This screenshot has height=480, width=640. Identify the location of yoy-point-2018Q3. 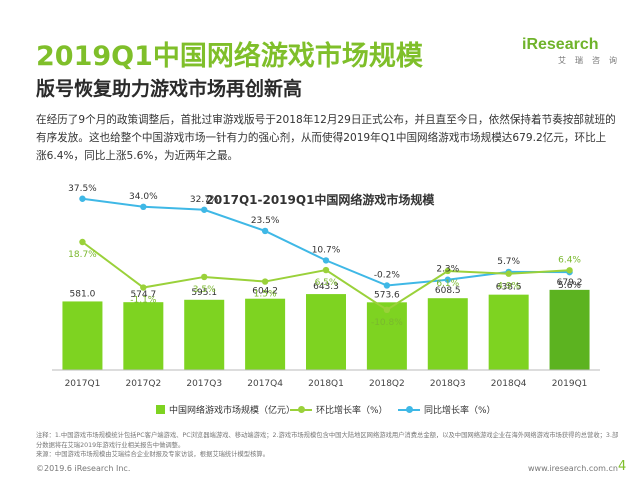
(447, 279).